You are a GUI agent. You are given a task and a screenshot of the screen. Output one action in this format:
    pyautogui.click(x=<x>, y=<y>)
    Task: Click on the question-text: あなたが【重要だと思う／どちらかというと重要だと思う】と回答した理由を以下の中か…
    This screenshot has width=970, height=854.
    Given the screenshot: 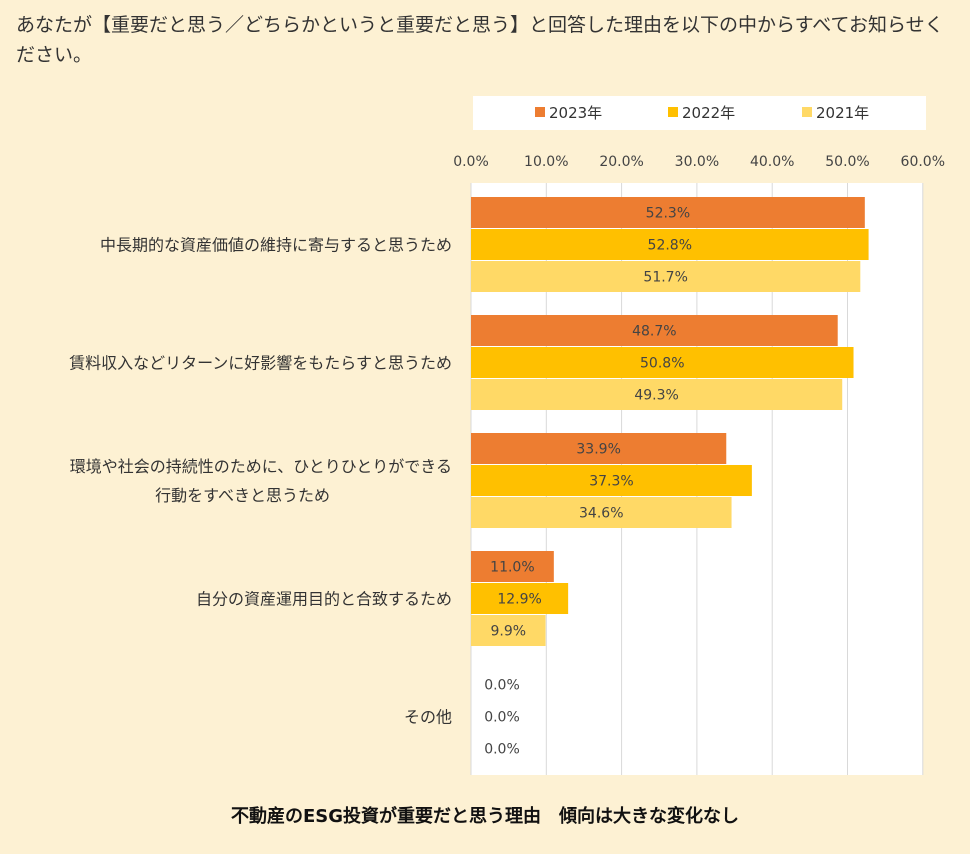 What is the action you would take?
    pyautogui.click(x=480, y=40)
    